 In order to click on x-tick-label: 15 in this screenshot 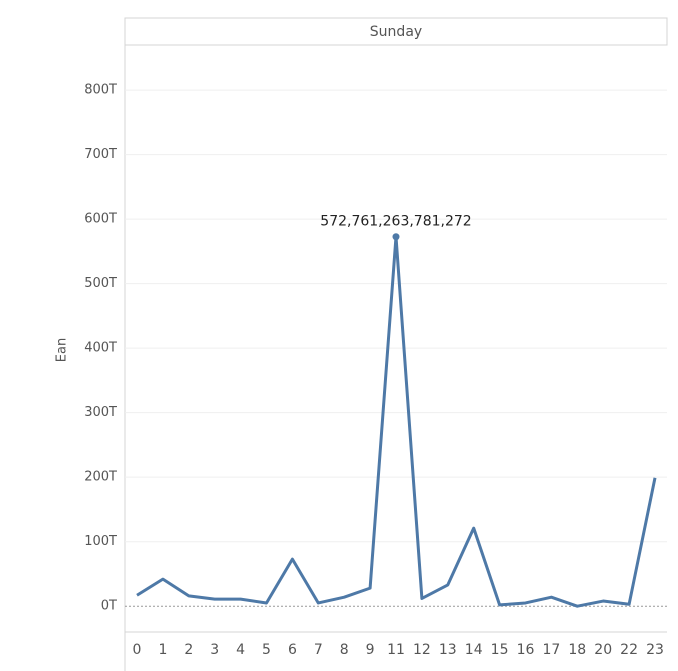, I will do `click(500, 650)`.